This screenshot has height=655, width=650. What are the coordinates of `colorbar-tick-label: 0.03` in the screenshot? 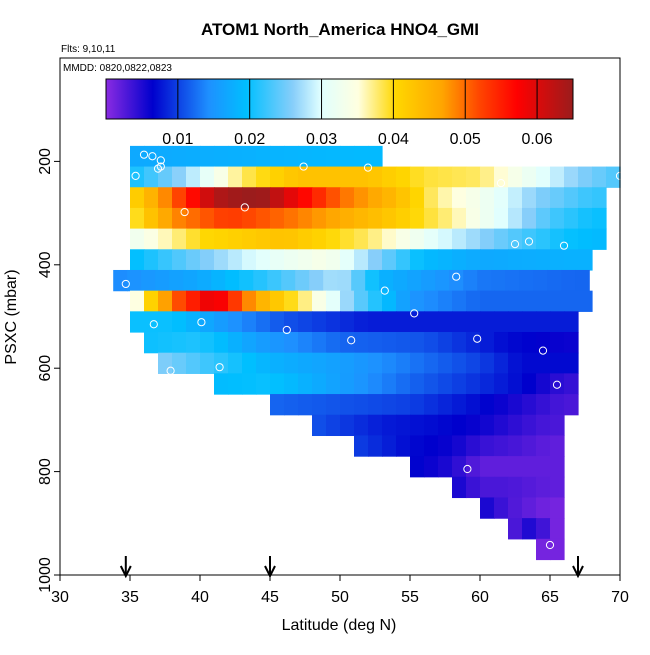 It's located at (321, 139).